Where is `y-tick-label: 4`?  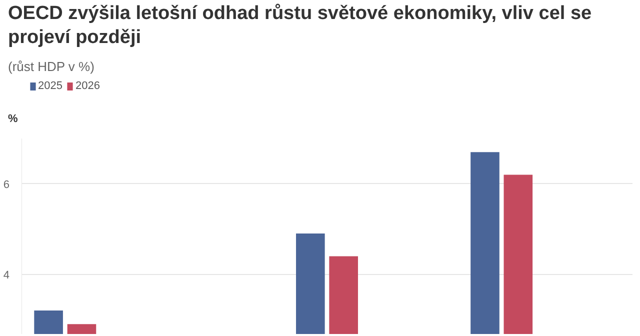
y-tick-label: 4 is located at coordinates (6, 275).